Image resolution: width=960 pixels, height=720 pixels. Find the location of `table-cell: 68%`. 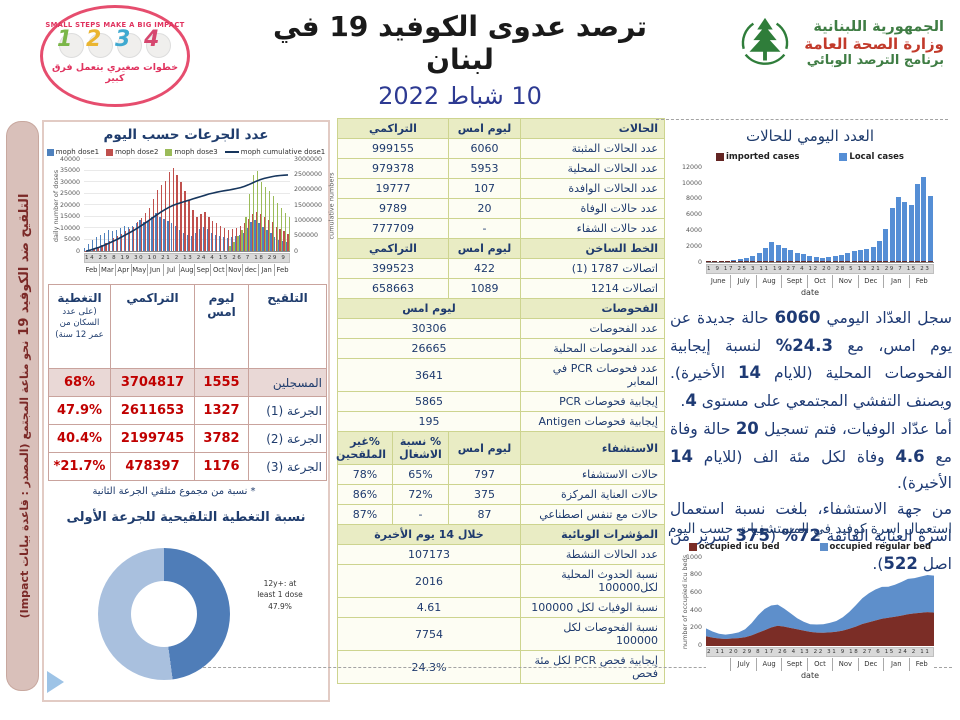

table-cell: 68% is located at coordinates (79, 382).